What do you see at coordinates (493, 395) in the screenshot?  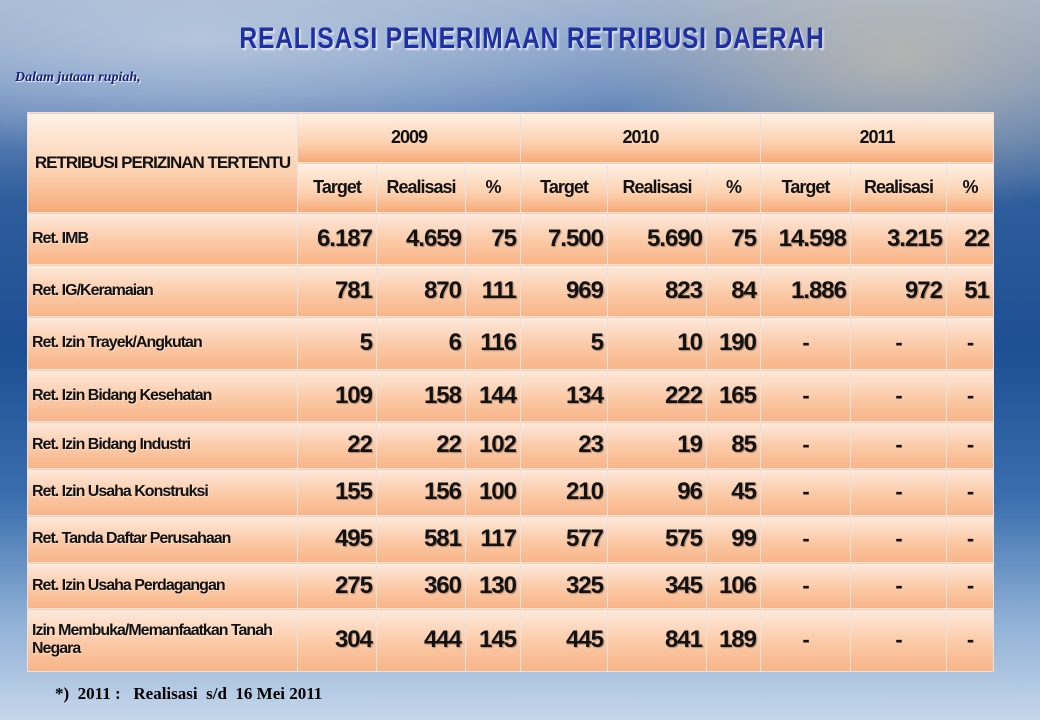 I see `cell-value: 144` at bounding box center [493, 395].